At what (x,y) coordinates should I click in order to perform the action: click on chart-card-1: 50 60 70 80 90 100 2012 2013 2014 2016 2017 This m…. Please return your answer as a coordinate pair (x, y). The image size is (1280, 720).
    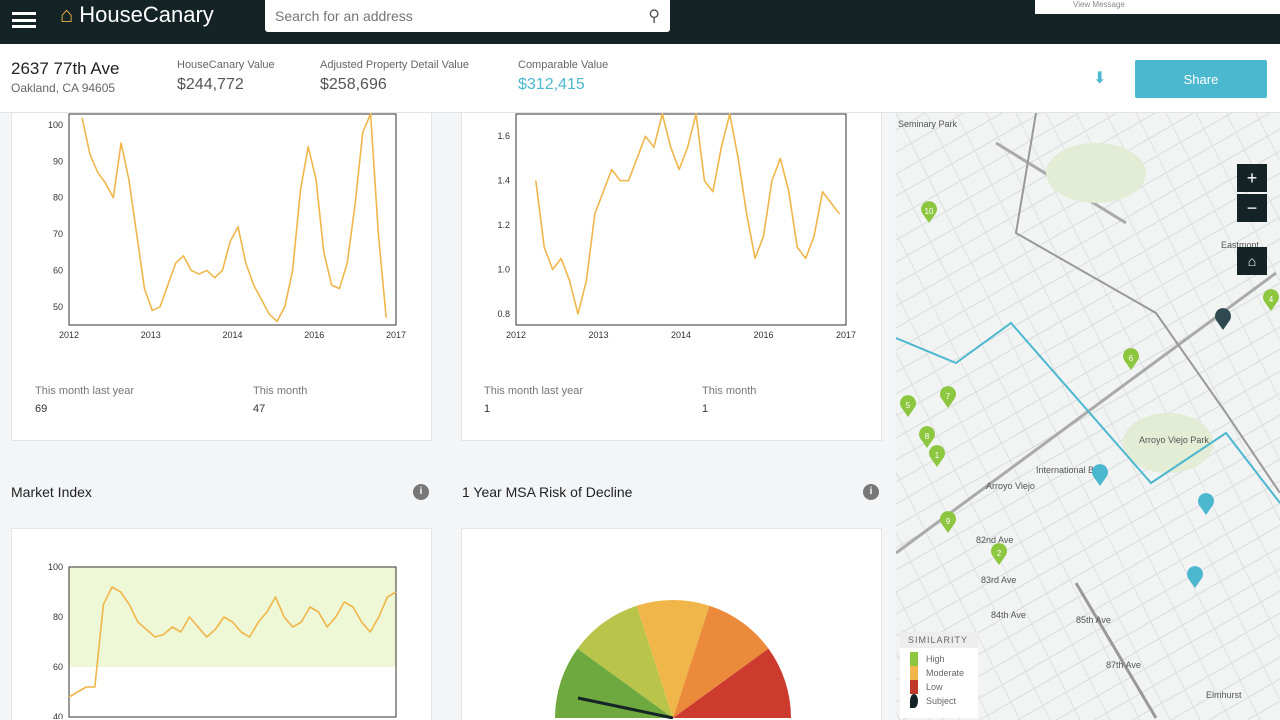
    Looking at the image, I should click on (221, 277).